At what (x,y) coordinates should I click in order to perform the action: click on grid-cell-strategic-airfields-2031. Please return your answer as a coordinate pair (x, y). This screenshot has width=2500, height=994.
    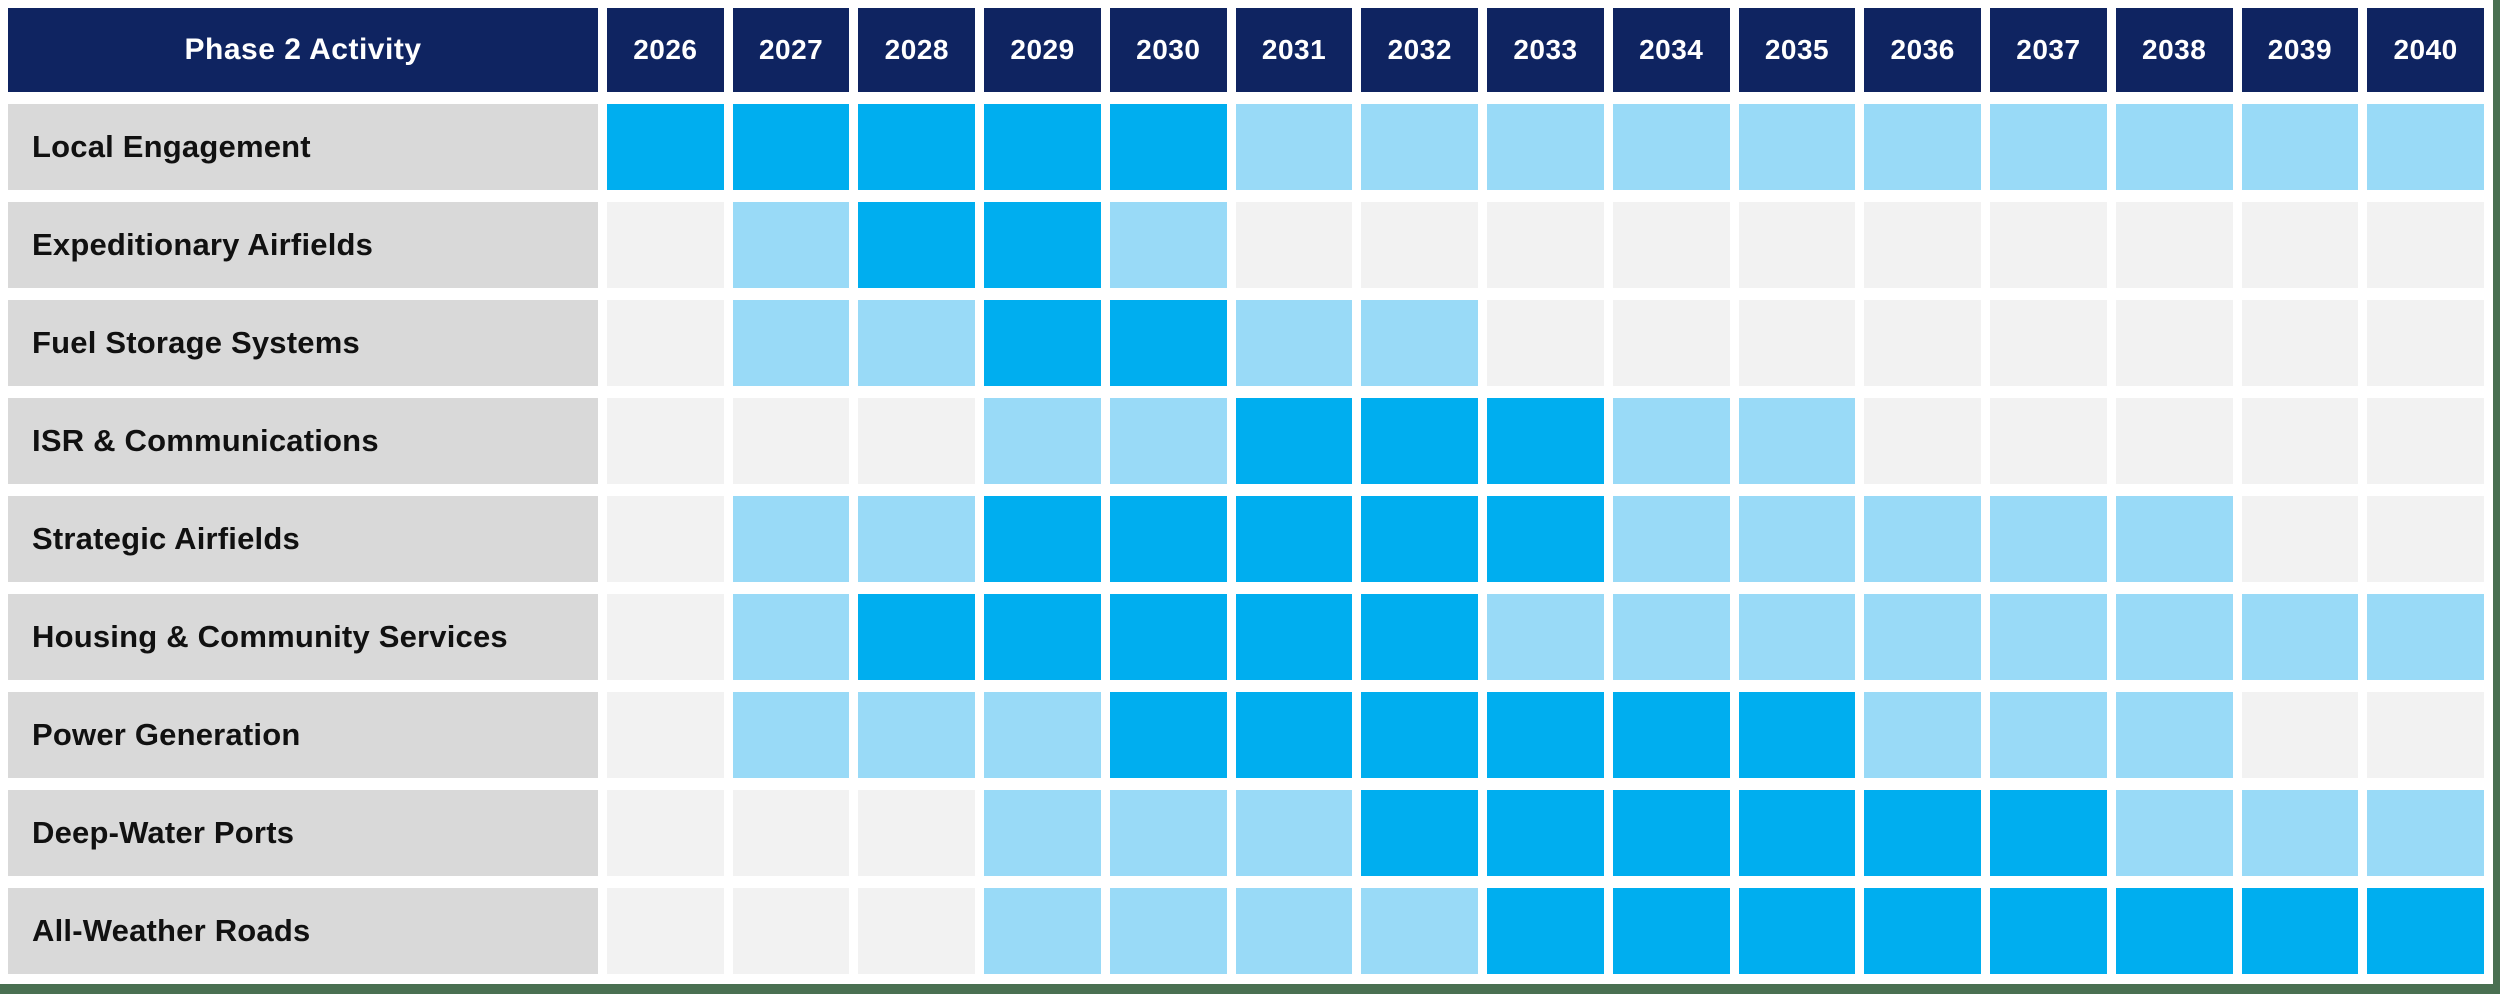
    Looking at the image, I should click on (1294, 539).